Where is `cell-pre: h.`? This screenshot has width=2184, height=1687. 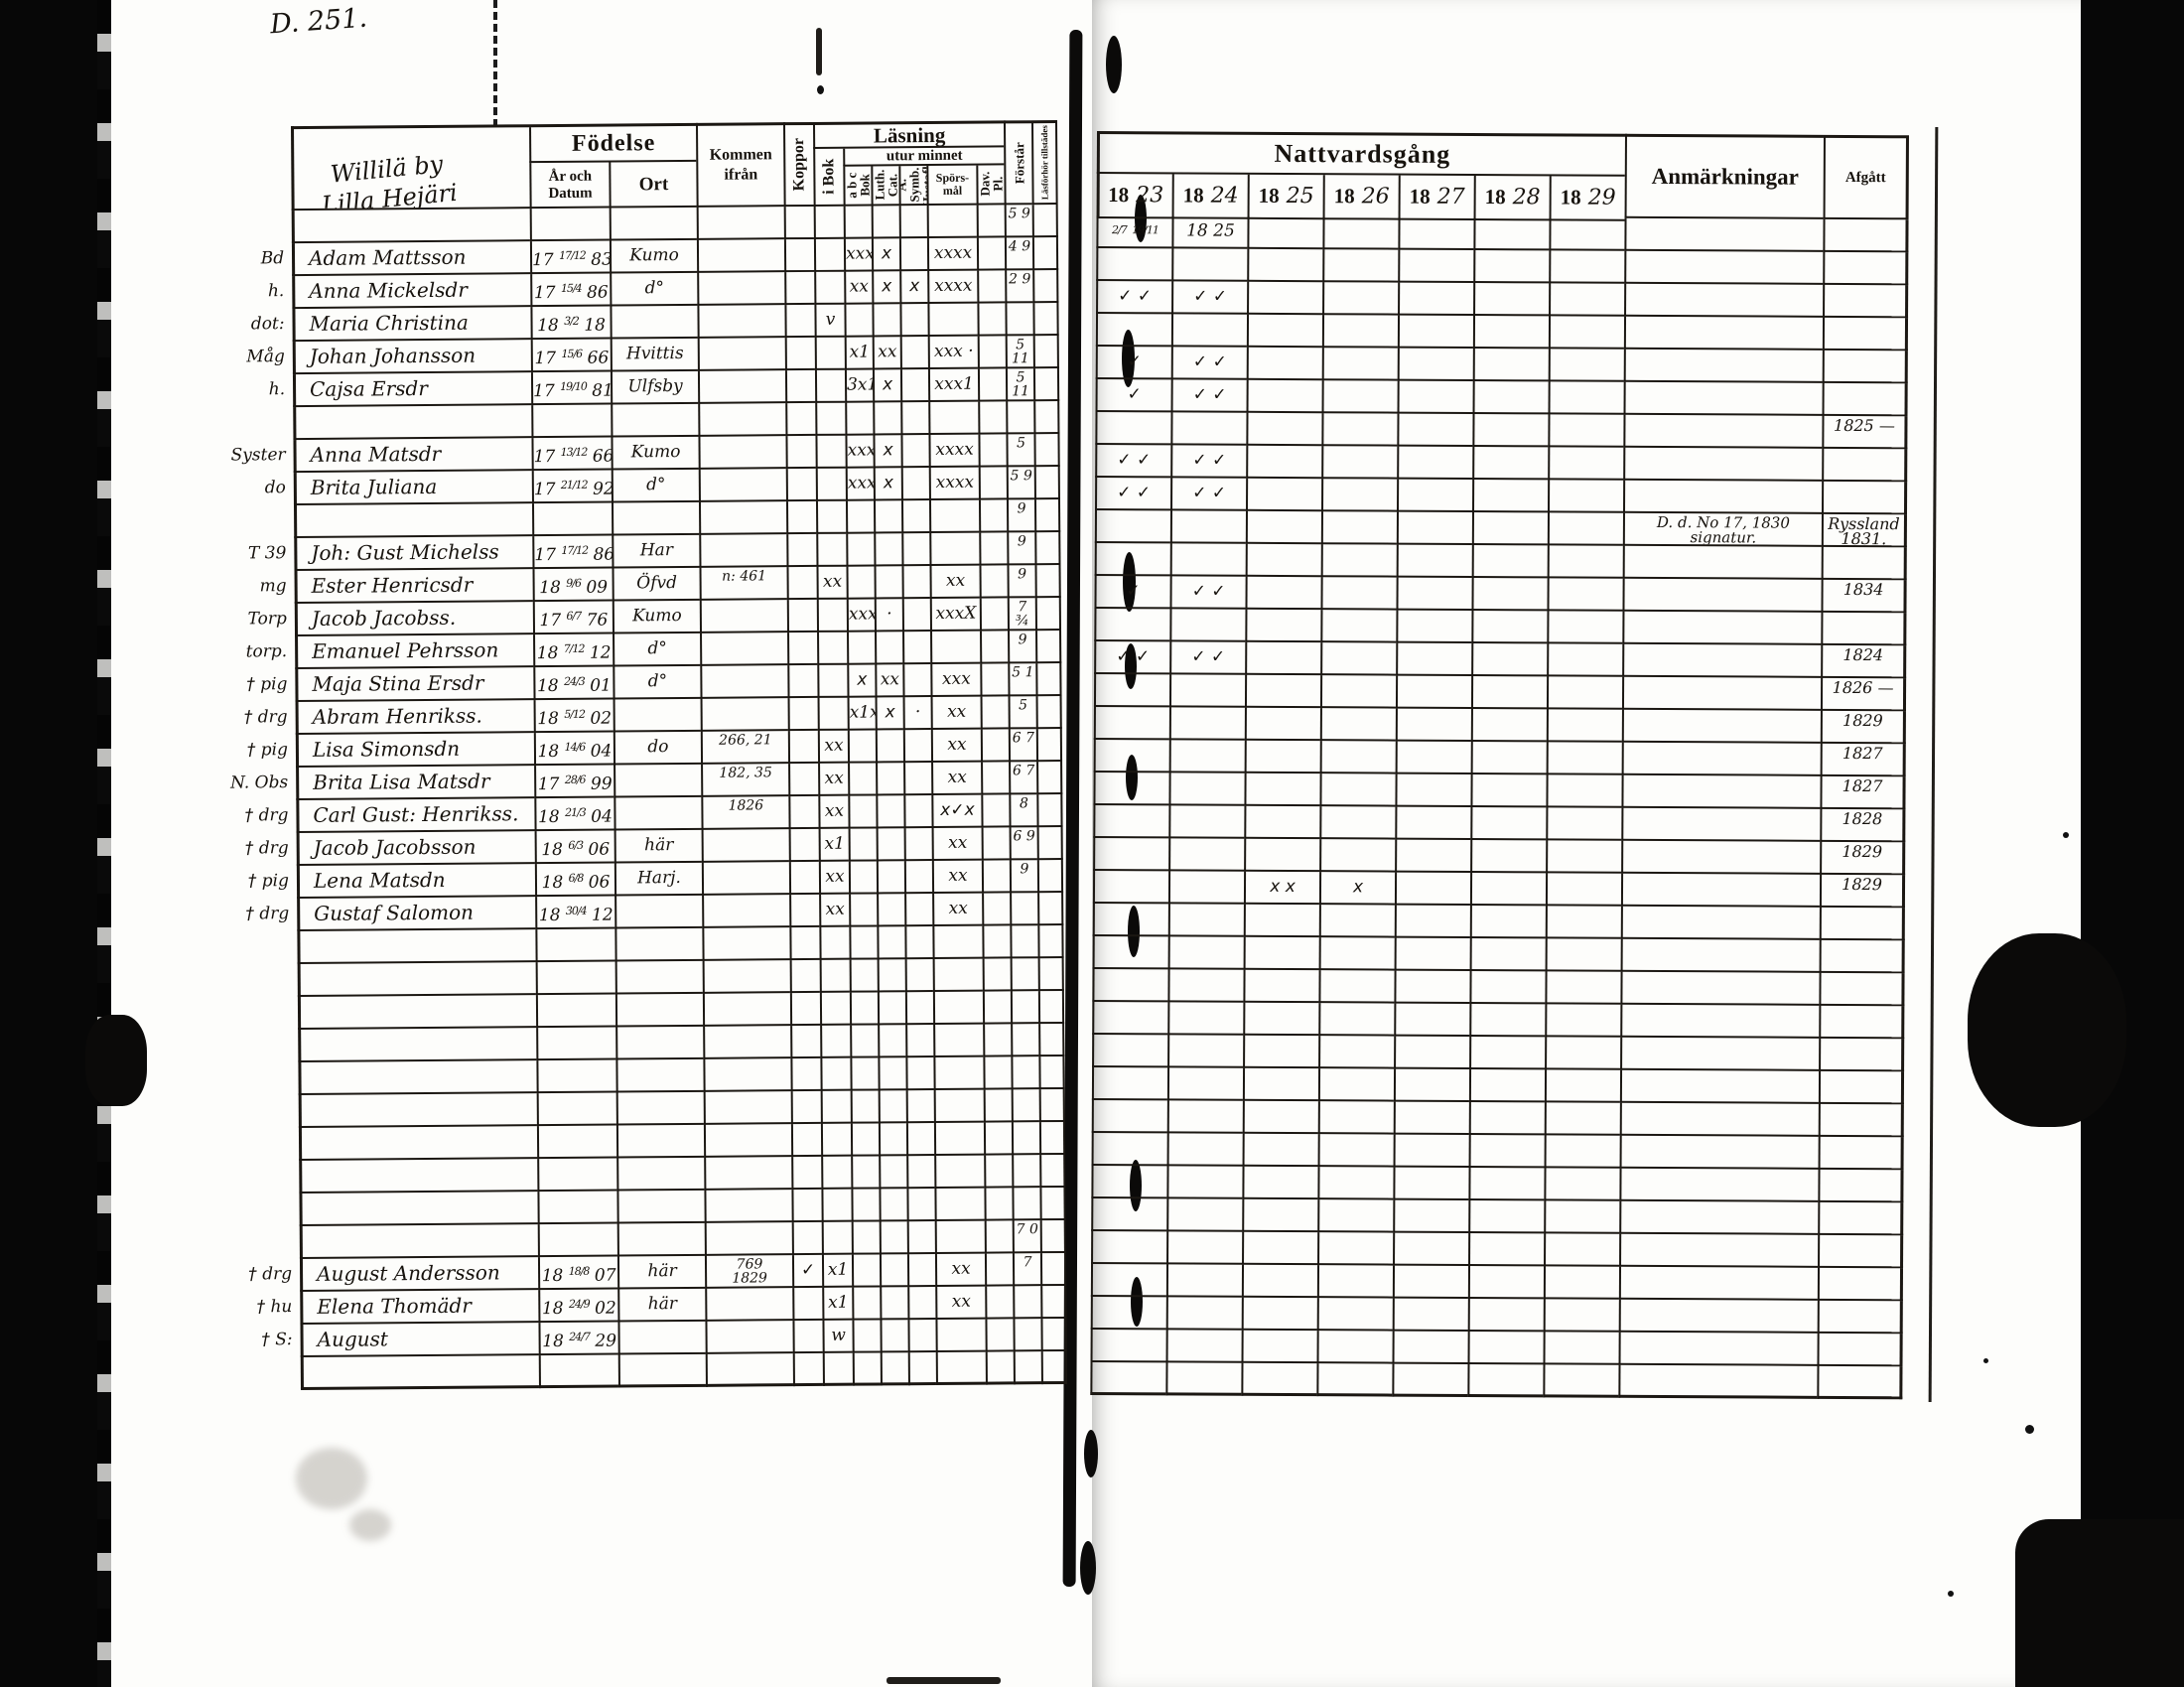 cell-pre: h. is located at coordinates (277, 389).